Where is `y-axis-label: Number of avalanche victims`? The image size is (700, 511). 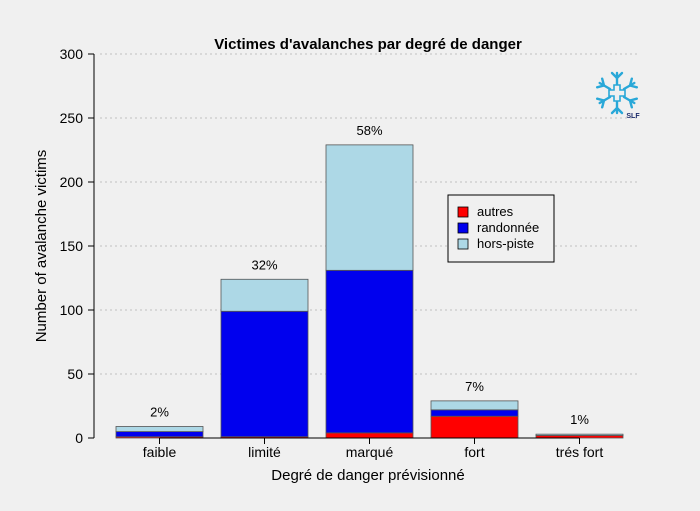 y-axis-label: Number of avalanche victims is located at coordinates (41, 246).